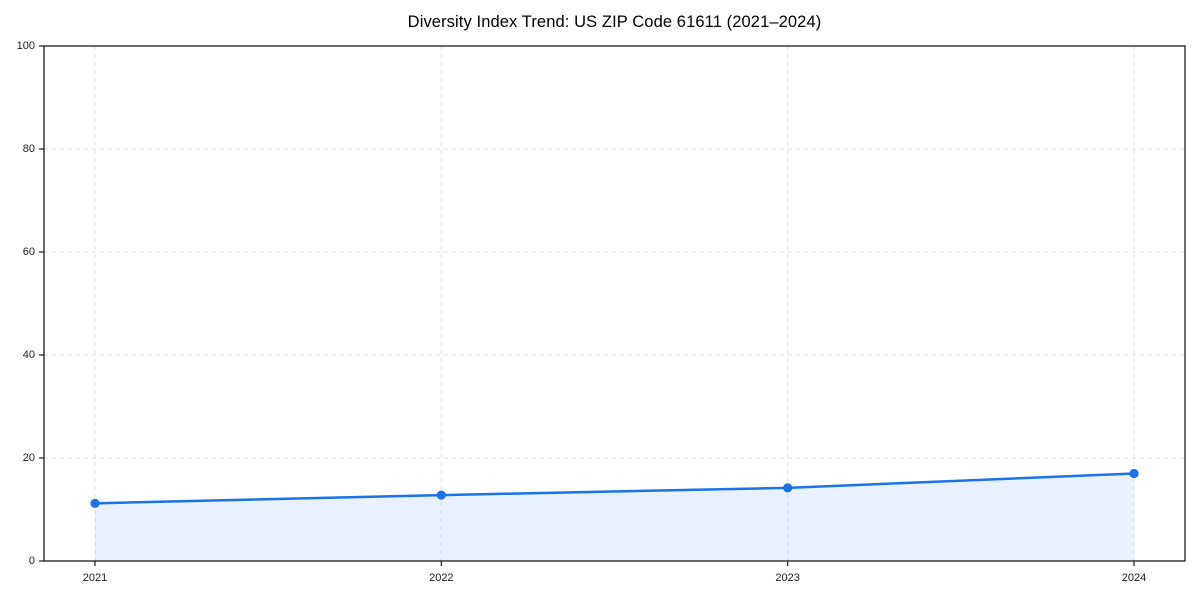 This screenshot has width=1200, height=600. What do you see at coordinates (95, 578) in the screenshot?
I see `x-tick-label: 2021` at bounding box center [95, 578].